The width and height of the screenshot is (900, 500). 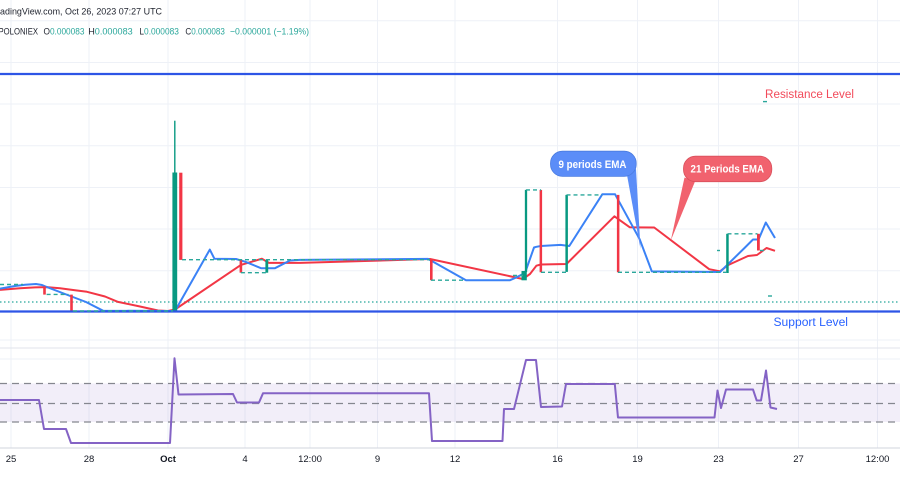 I want to click on svg-text: 25, so click(x=11, y=459).